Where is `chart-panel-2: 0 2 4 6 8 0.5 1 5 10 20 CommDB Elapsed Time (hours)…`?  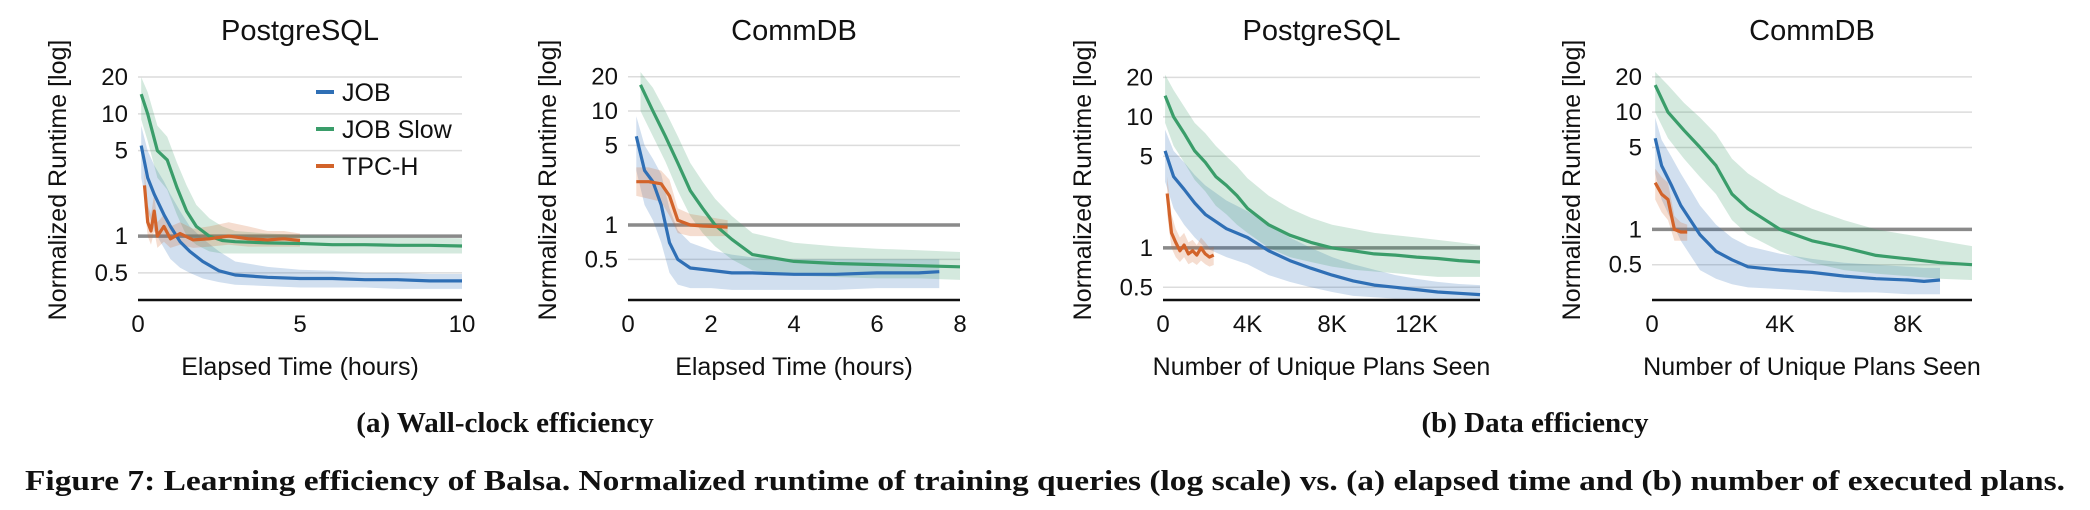
chart-panel-2: 0 2 4 6 8 0.5 1 5 10 20 CommDB Elapsed Time (hours)… is located at coordinates (750, 198).